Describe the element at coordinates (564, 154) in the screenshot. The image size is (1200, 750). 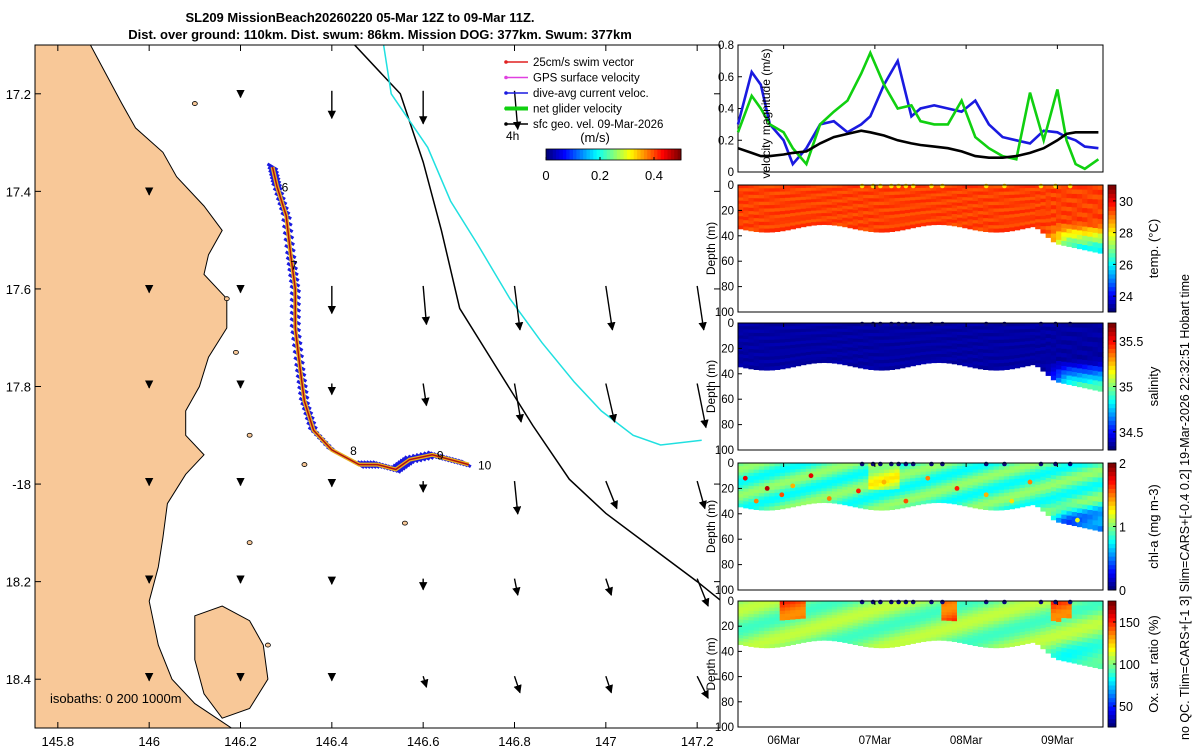
I see `colorbar-segment` at that location.